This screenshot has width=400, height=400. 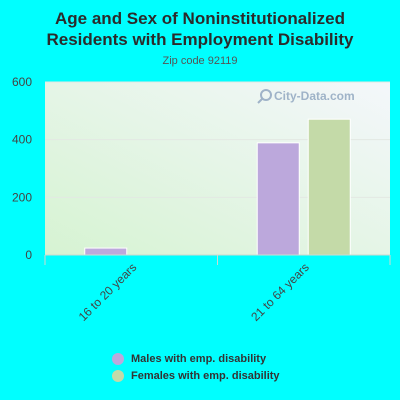 What do you see at coordinates (22, 197) in the screenshot?
I see `y-tick-label: 200` at bounding box center [22, 197].